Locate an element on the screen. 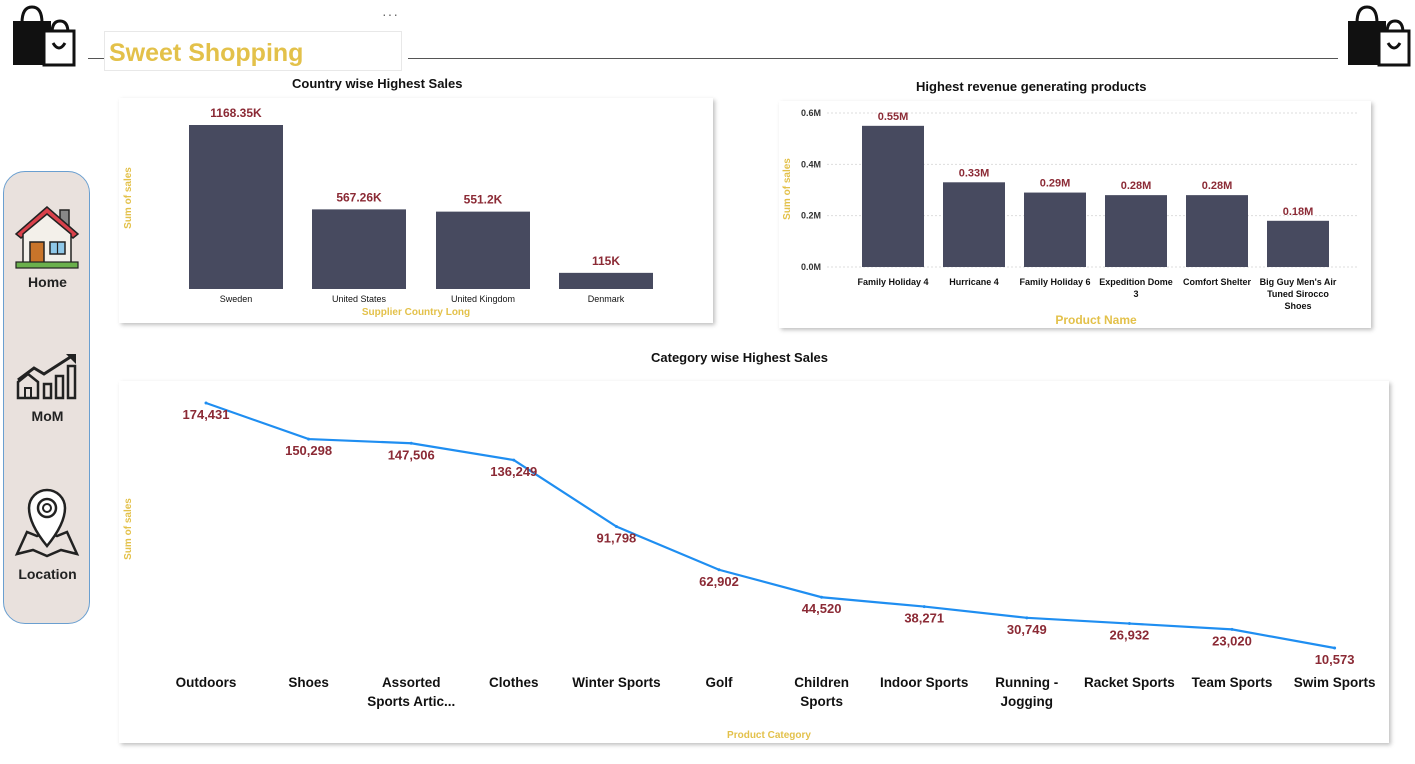  x-tick-label: Jogging is located at coordinates (1027, 701).